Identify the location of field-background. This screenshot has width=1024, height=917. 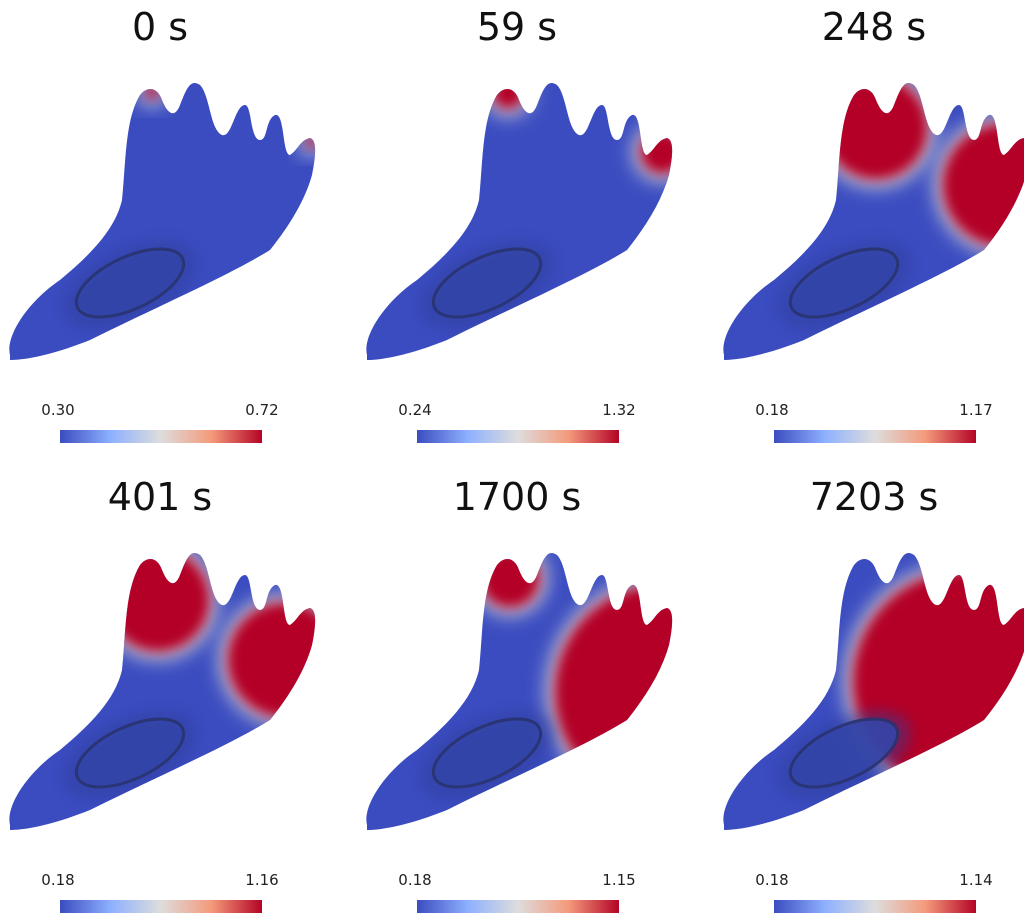
(162, 221).